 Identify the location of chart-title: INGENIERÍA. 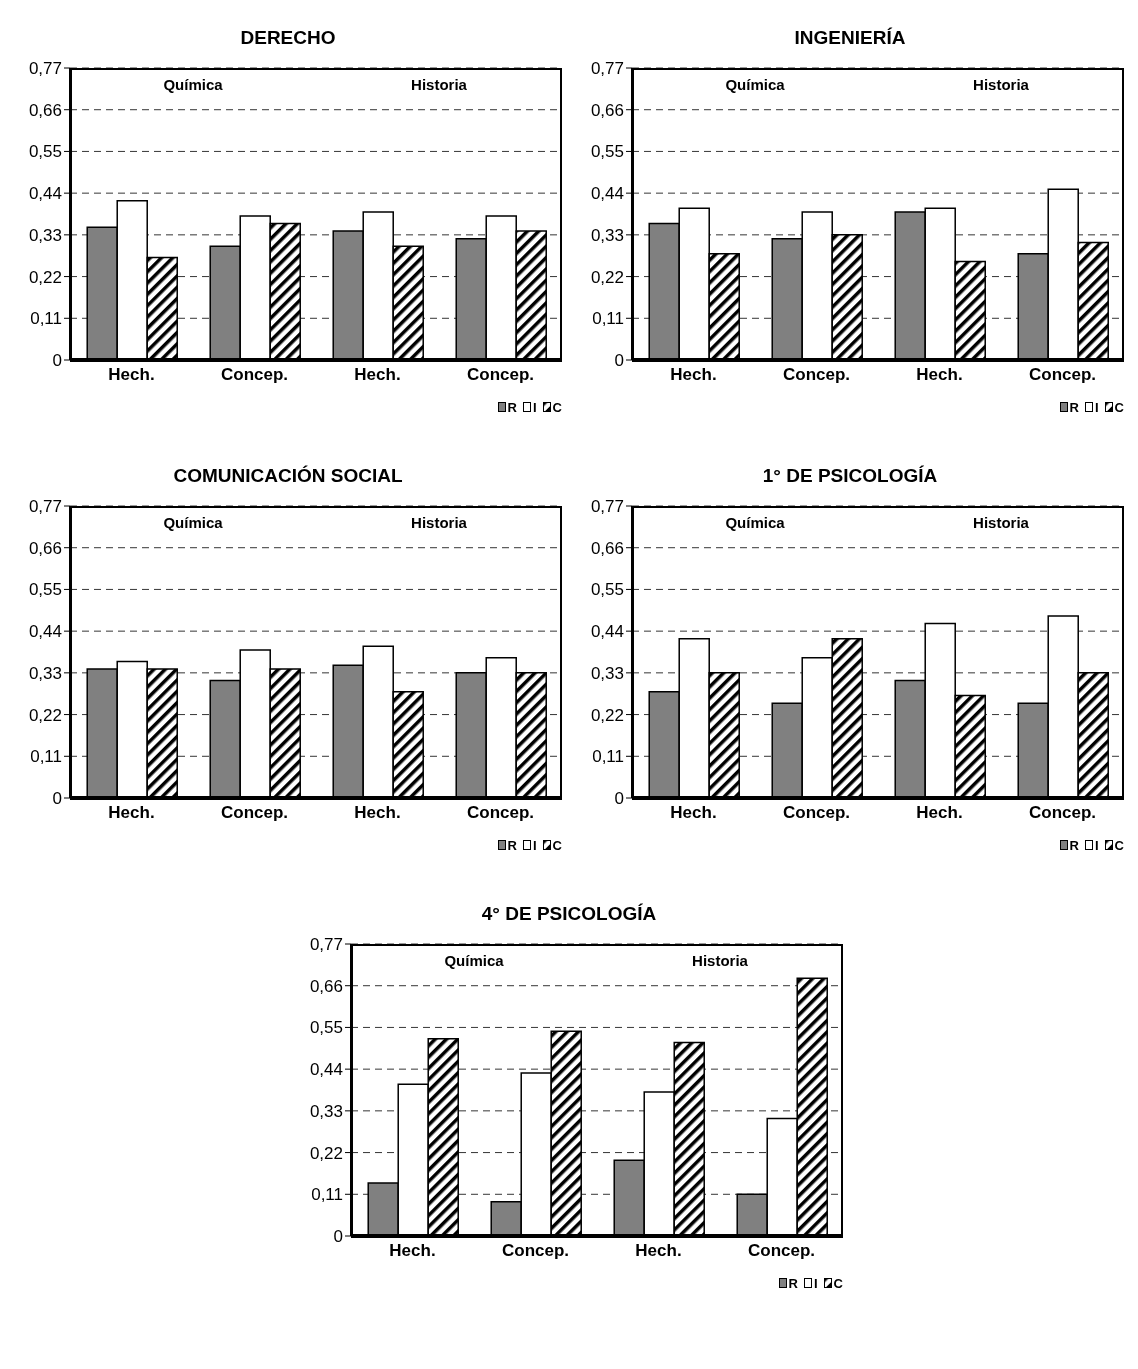
(850, 38).